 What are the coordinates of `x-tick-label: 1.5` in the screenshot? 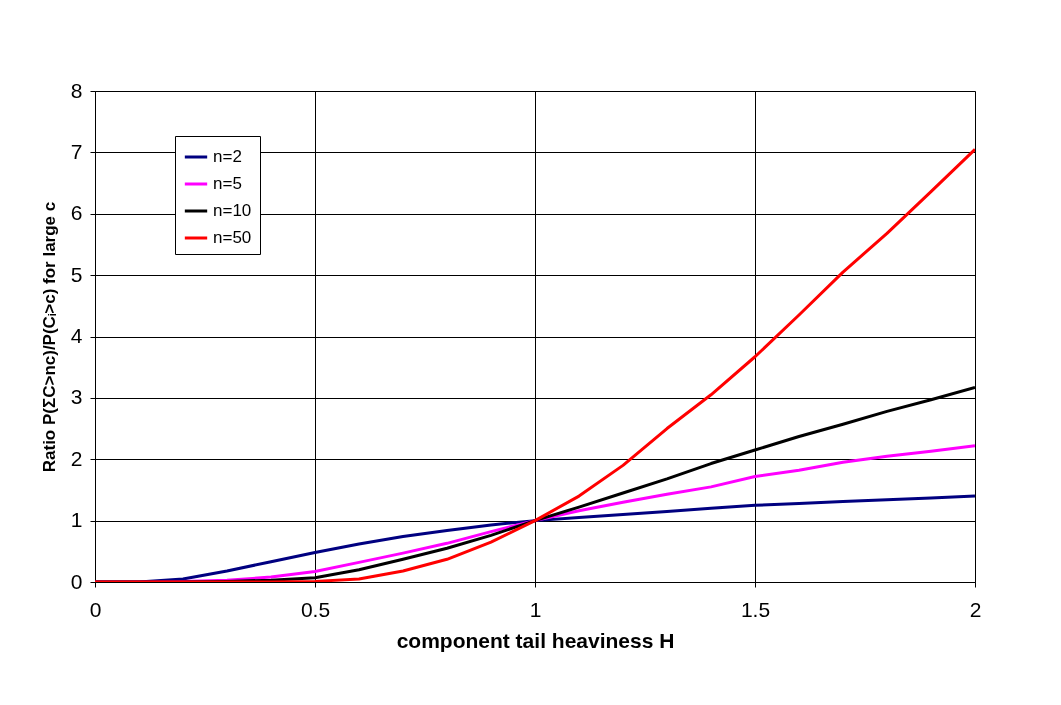 It's located at (755, 609).